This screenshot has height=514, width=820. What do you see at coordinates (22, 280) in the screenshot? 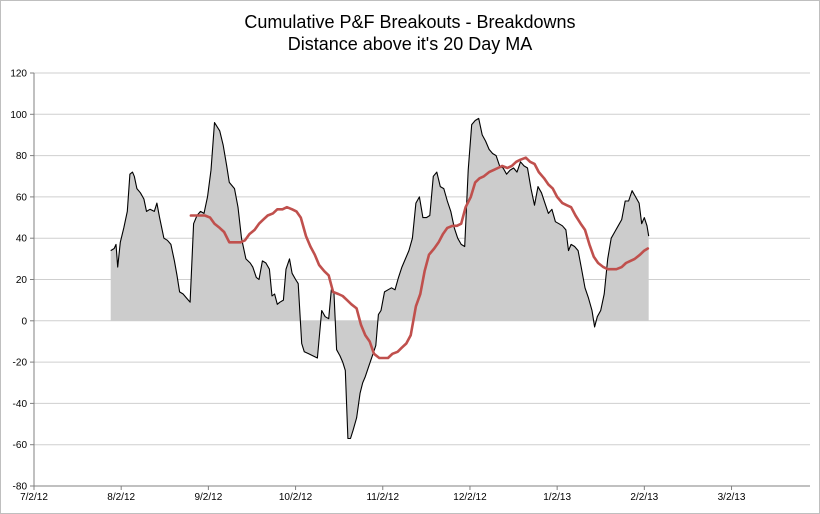
I see `y-tick-label: 20` at bounding box center [22, 280].